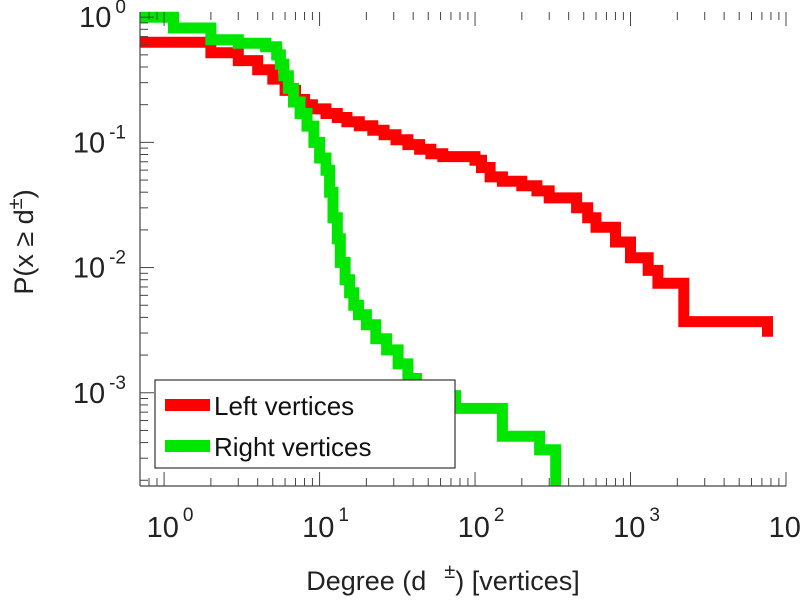 The image size is (805, 600). Describe the element at coordinates (449, 572) in the screenshot. I see `x-axis-label-sup: ±` at that location.